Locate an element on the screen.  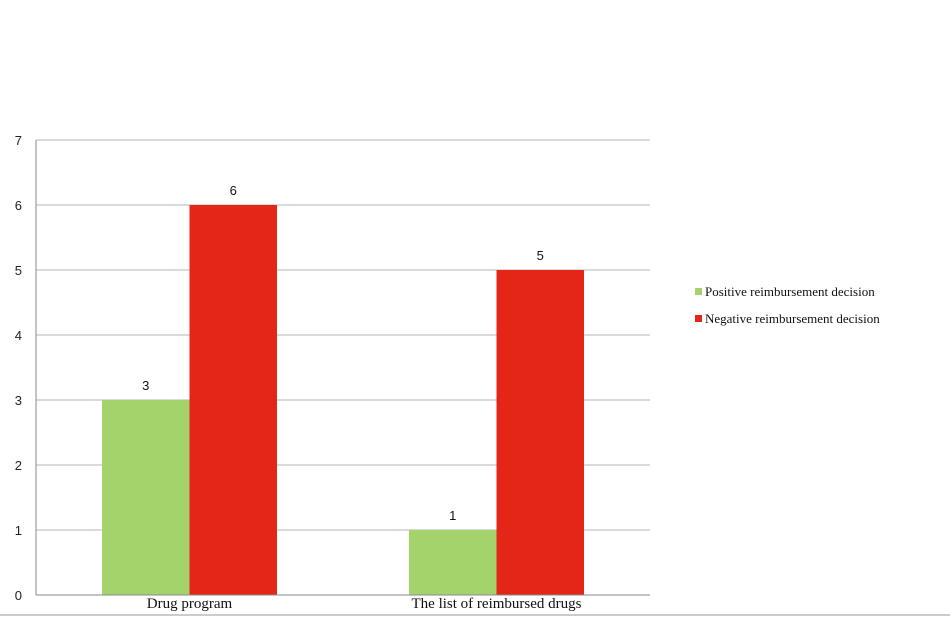
x-category-label: Drug program is located at coordinates (190, 604).